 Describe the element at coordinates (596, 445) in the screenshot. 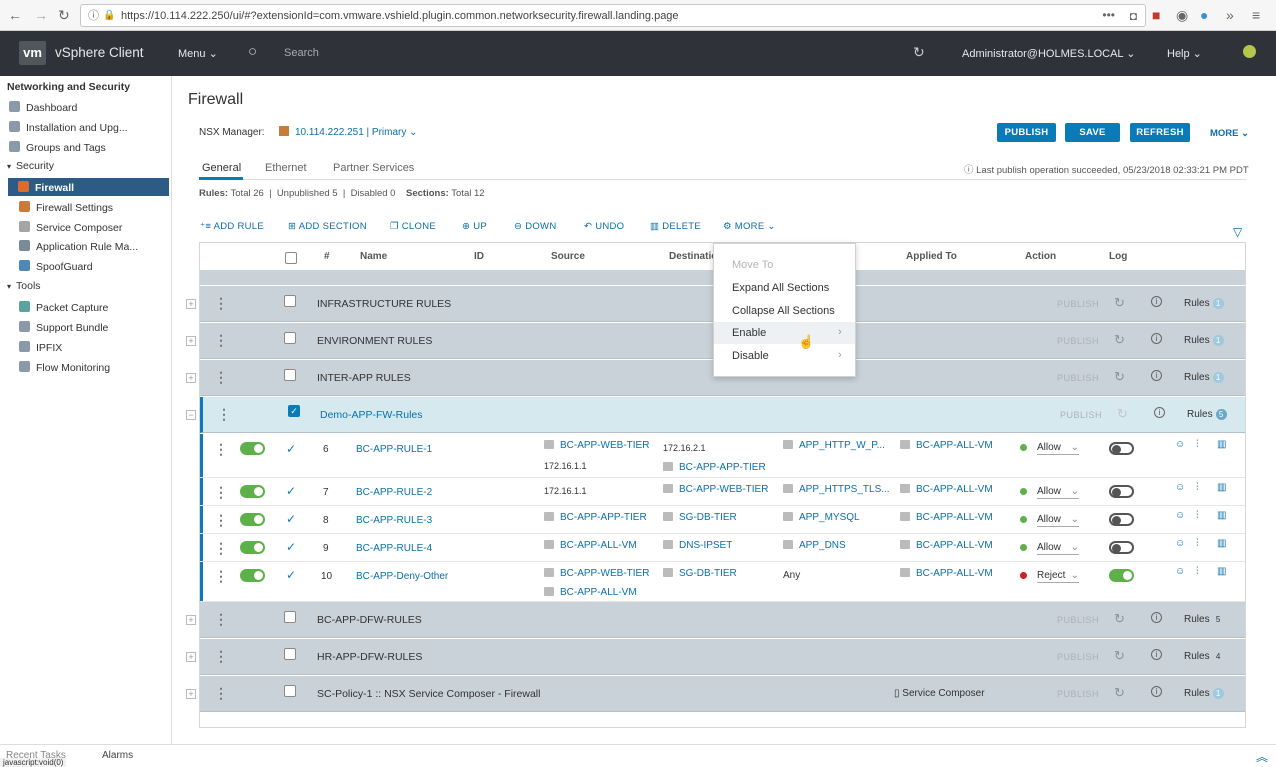

I see `rule-source: BC-APP-WEB-TIER` at that location.